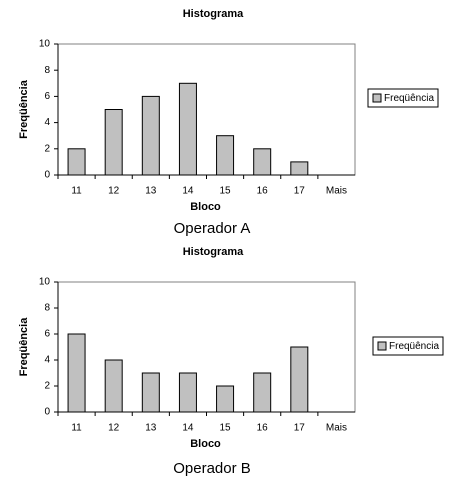  I want to click on caption: Operador B, so click(212, 468).